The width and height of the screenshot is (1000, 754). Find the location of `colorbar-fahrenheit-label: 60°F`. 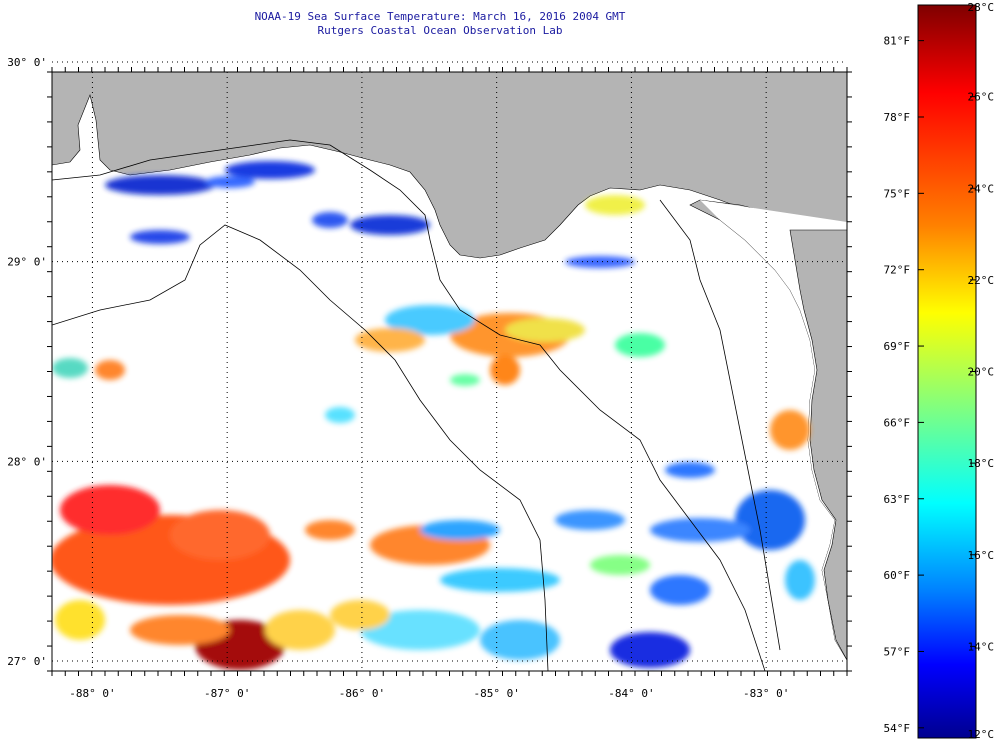

colorbar-fahrenheit-label: 60°F is located at coordinates (897, 575).